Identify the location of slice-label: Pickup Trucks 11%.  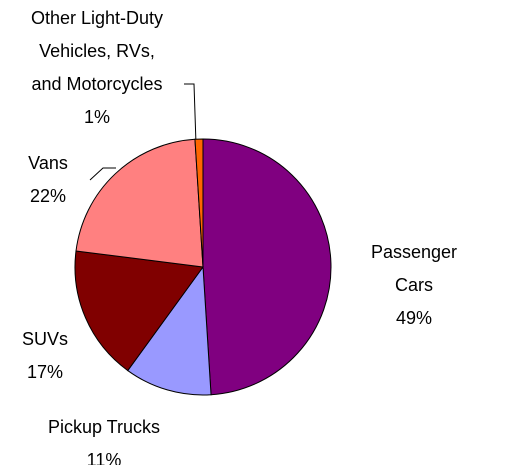
(104, 438).